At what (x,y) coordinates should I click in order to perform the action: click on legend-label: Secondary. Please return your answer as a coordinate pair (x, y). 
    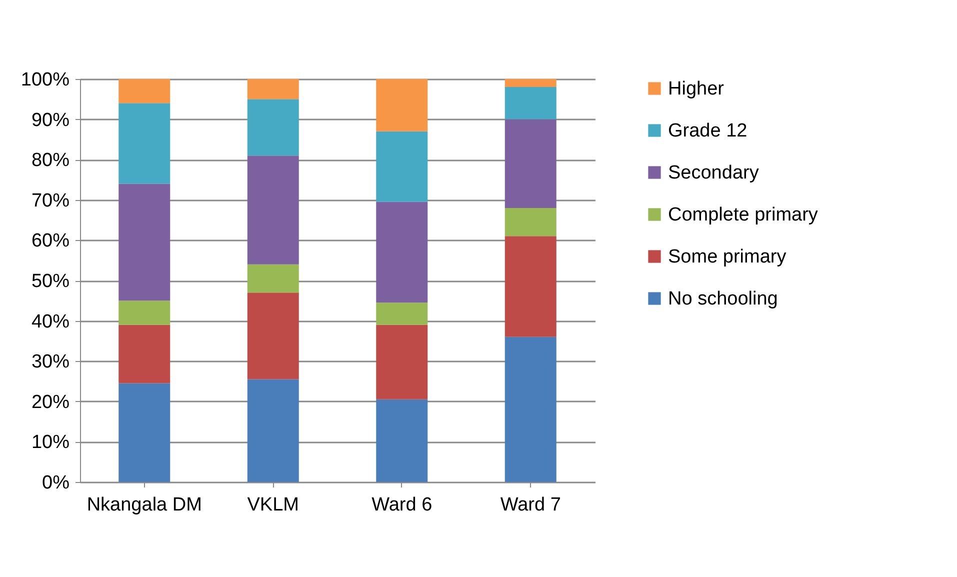
    Looking at the image, I should click on (714, 173).